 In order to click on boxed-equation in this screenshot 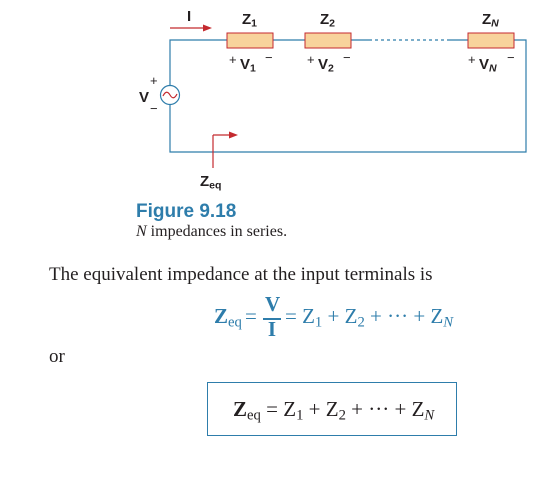, I will do `click(332, 409)`.